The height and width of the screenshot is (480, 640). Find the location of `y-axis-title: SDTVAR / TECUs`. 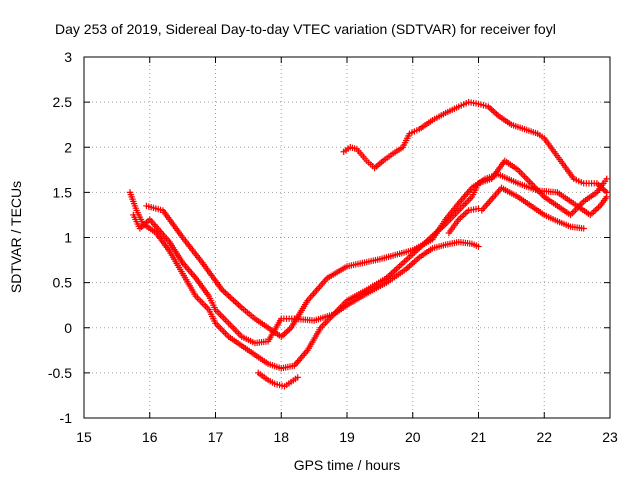

y-axis-title: SDTVAR / TECUs is located at coordinates (16, 237).